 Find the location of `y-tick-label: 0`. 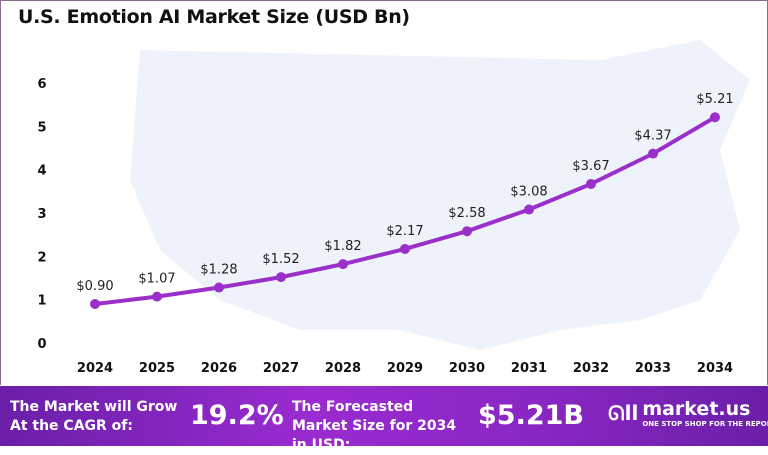

y-tick-label: 0 is located at coordinates (41, 344).